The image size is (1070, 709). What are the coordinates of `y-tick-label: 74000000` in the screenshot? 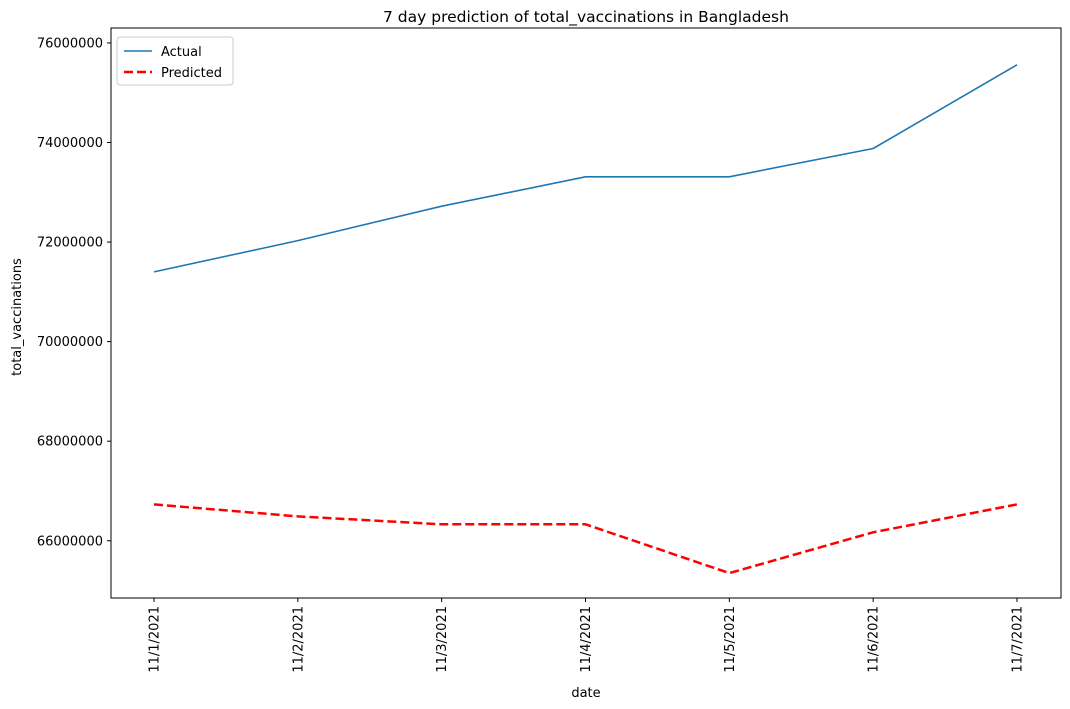 It's located at (70, 143).